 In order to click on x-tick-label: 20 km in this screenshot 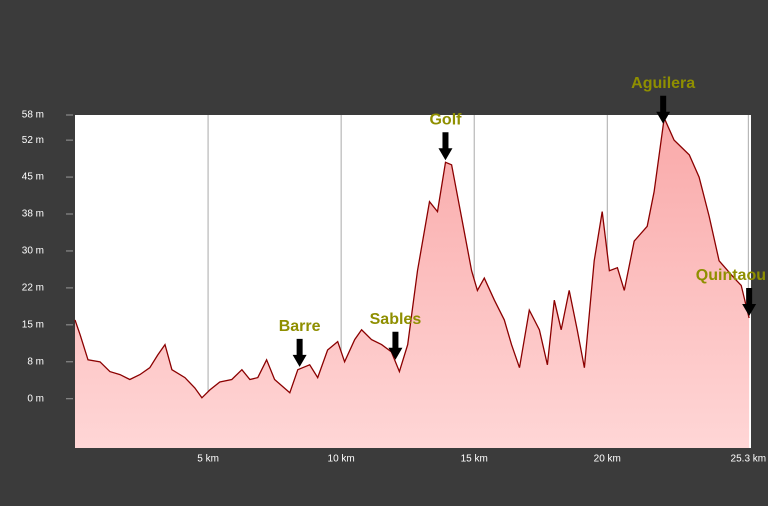, I will do `click(607, 459)`.